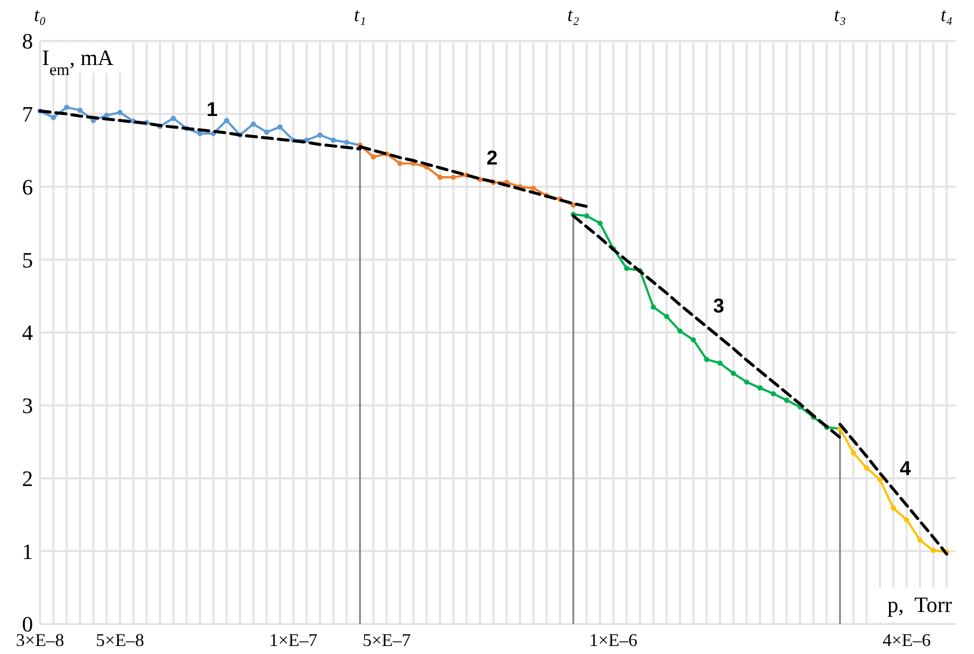  Describe the element at coordinates (386, 640) in the screenshot. I see `x-tick-label: 5×E–7` at that location.